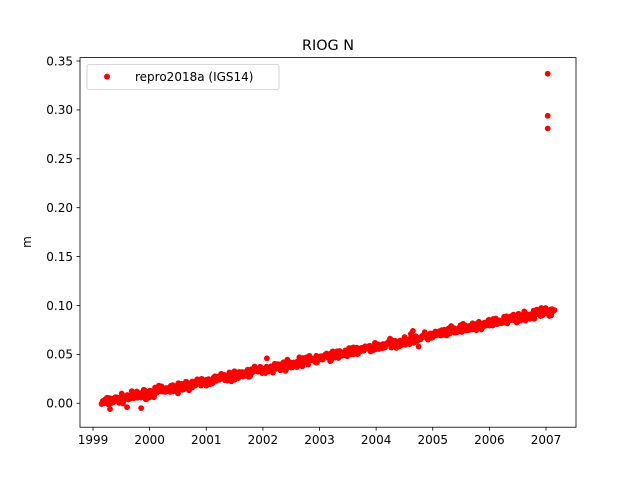 The height and width of the screenshot is (480, 640). Describe the element at coordinates (376, 440) in the screenshot. I see `x-tick-label: 2004` at that location.